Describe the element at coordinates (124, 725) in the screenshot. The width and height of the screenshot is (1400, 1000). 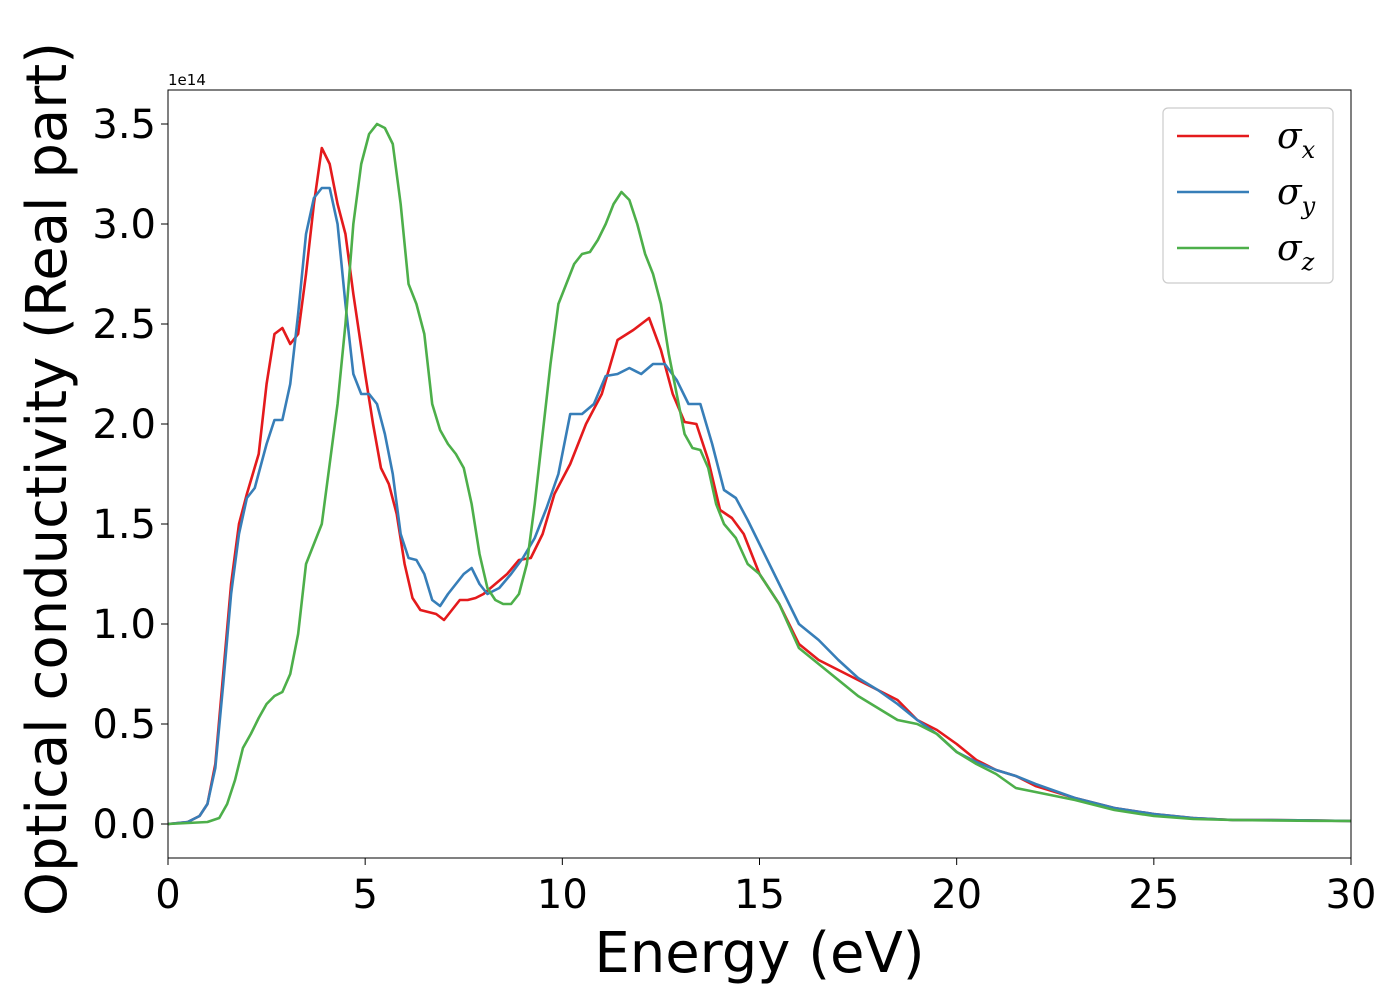
I see `y-tick-label: 0.5` at that location.